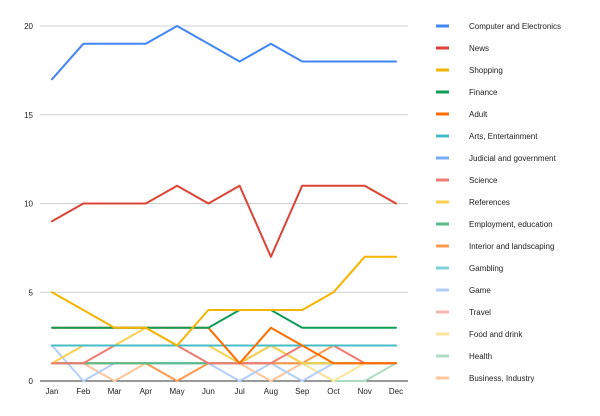 The height and width of the screenshot is (416, 600). What do you see at coordinates (480, 356) in the screenshot?
I see `legend-label: Health` at bounding box center [480, 356].